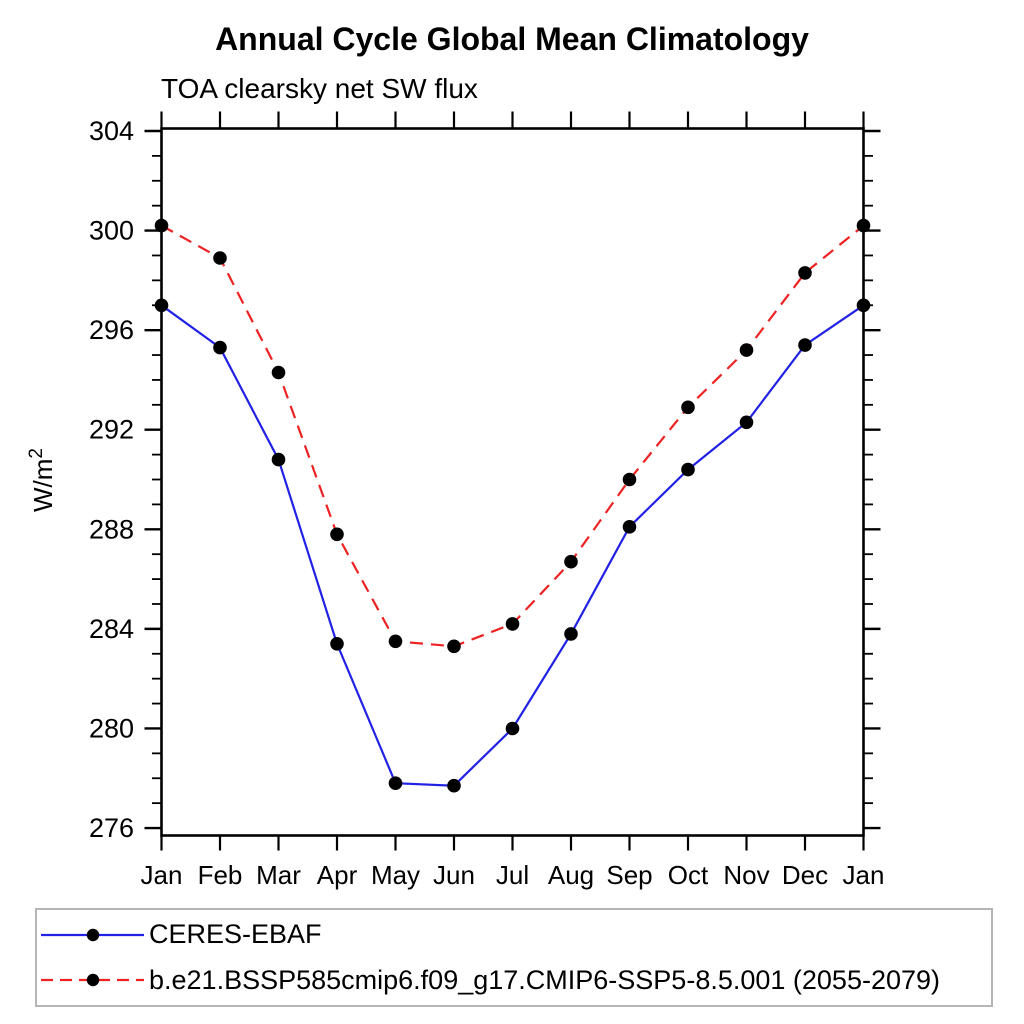  What do you see at coordinates (319, 88) in the screenshot?
I see `chart-subtitle: TOA clearsky net SW flux` at bounding box center [319, 88].